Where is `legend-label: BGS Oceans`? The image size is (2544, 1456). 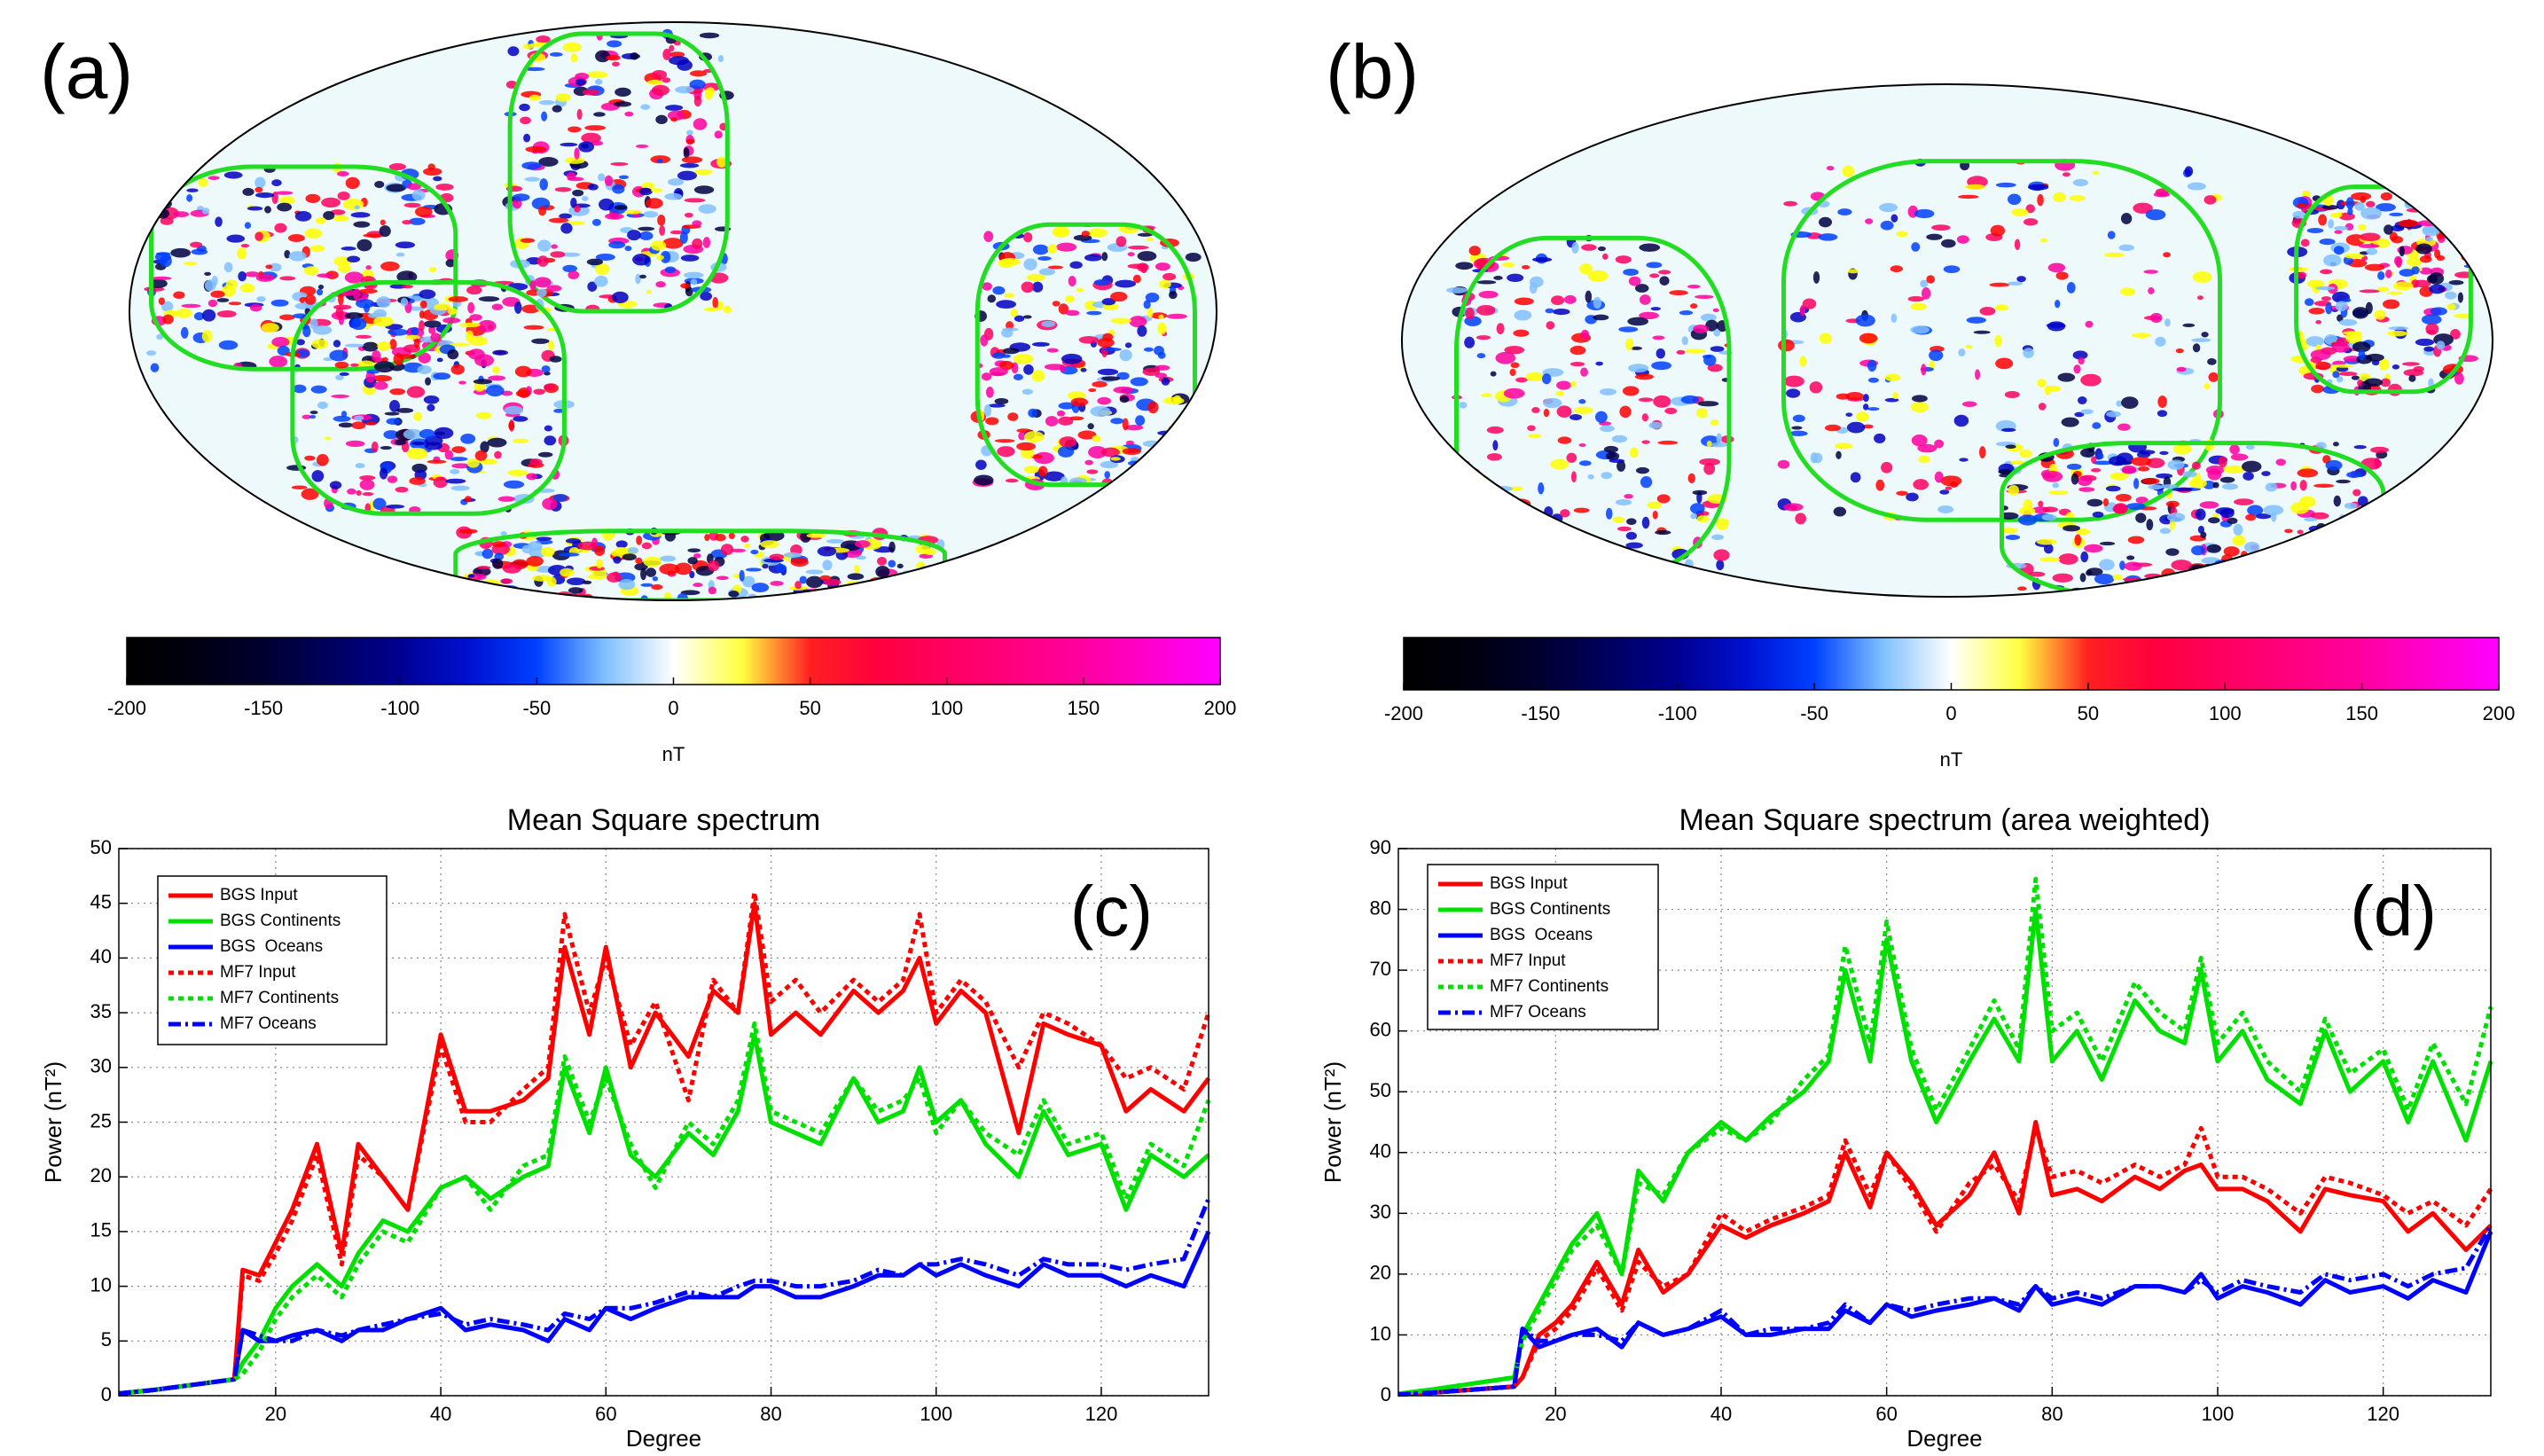
legend-label: BGS Oceans is located at coordinates (271, 946).